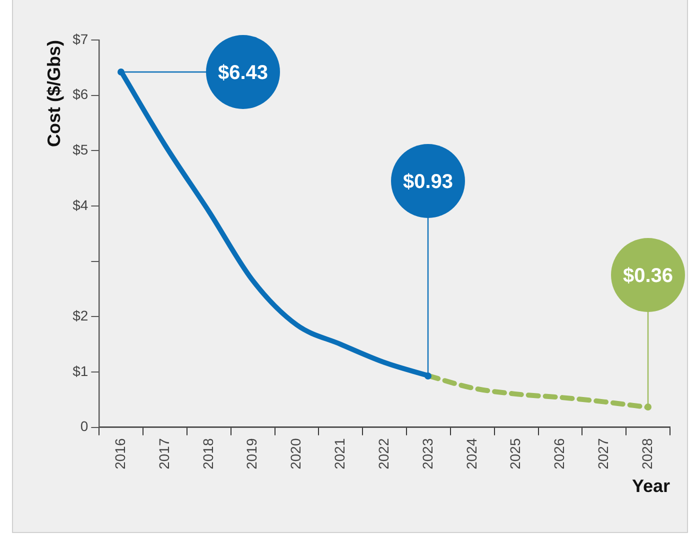  I want to click on y-tick-label: $7, so click(80, 38).